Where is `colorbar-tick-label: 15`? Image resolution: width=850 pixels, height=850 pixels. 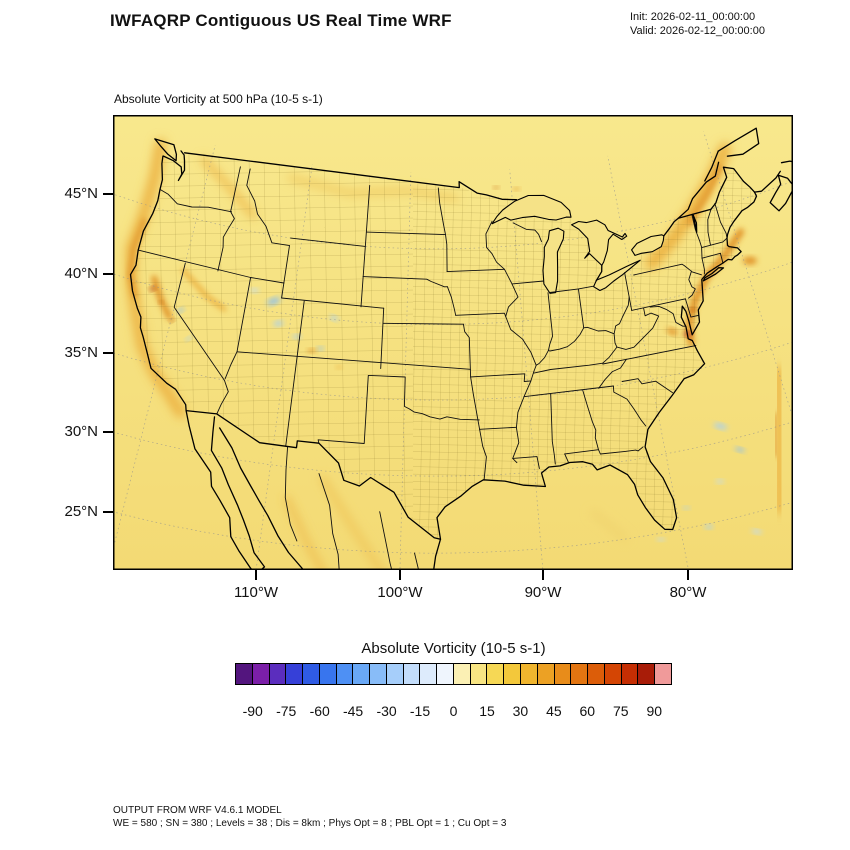
colorbar-tick-label: 15 is located at coordinates (487, 711).